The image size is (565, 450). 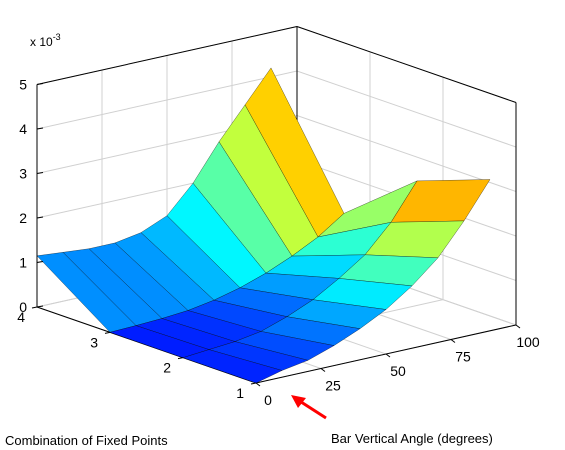 I want to click on exponent-label: x 10-3, so click(x=45, y=40).